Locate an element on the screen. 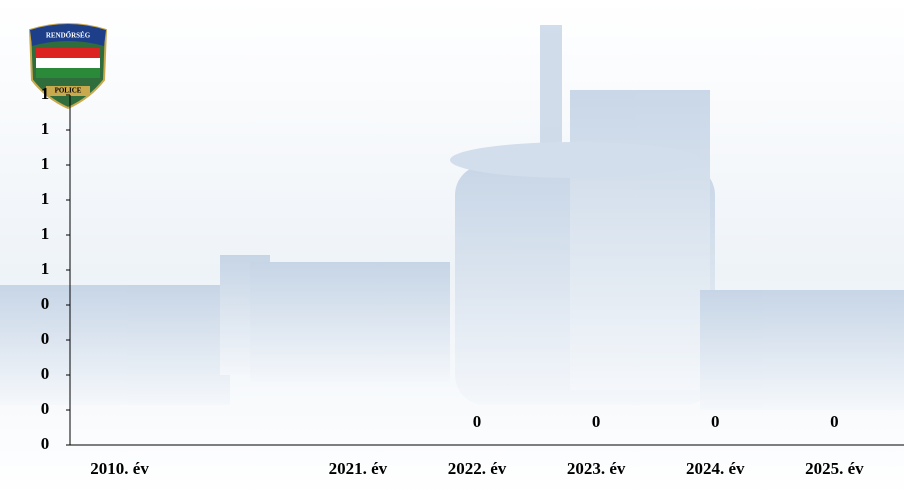 This screenshot has width=904, height=497. x-tick-label: 2021. év is located at coordinates (358, 468).